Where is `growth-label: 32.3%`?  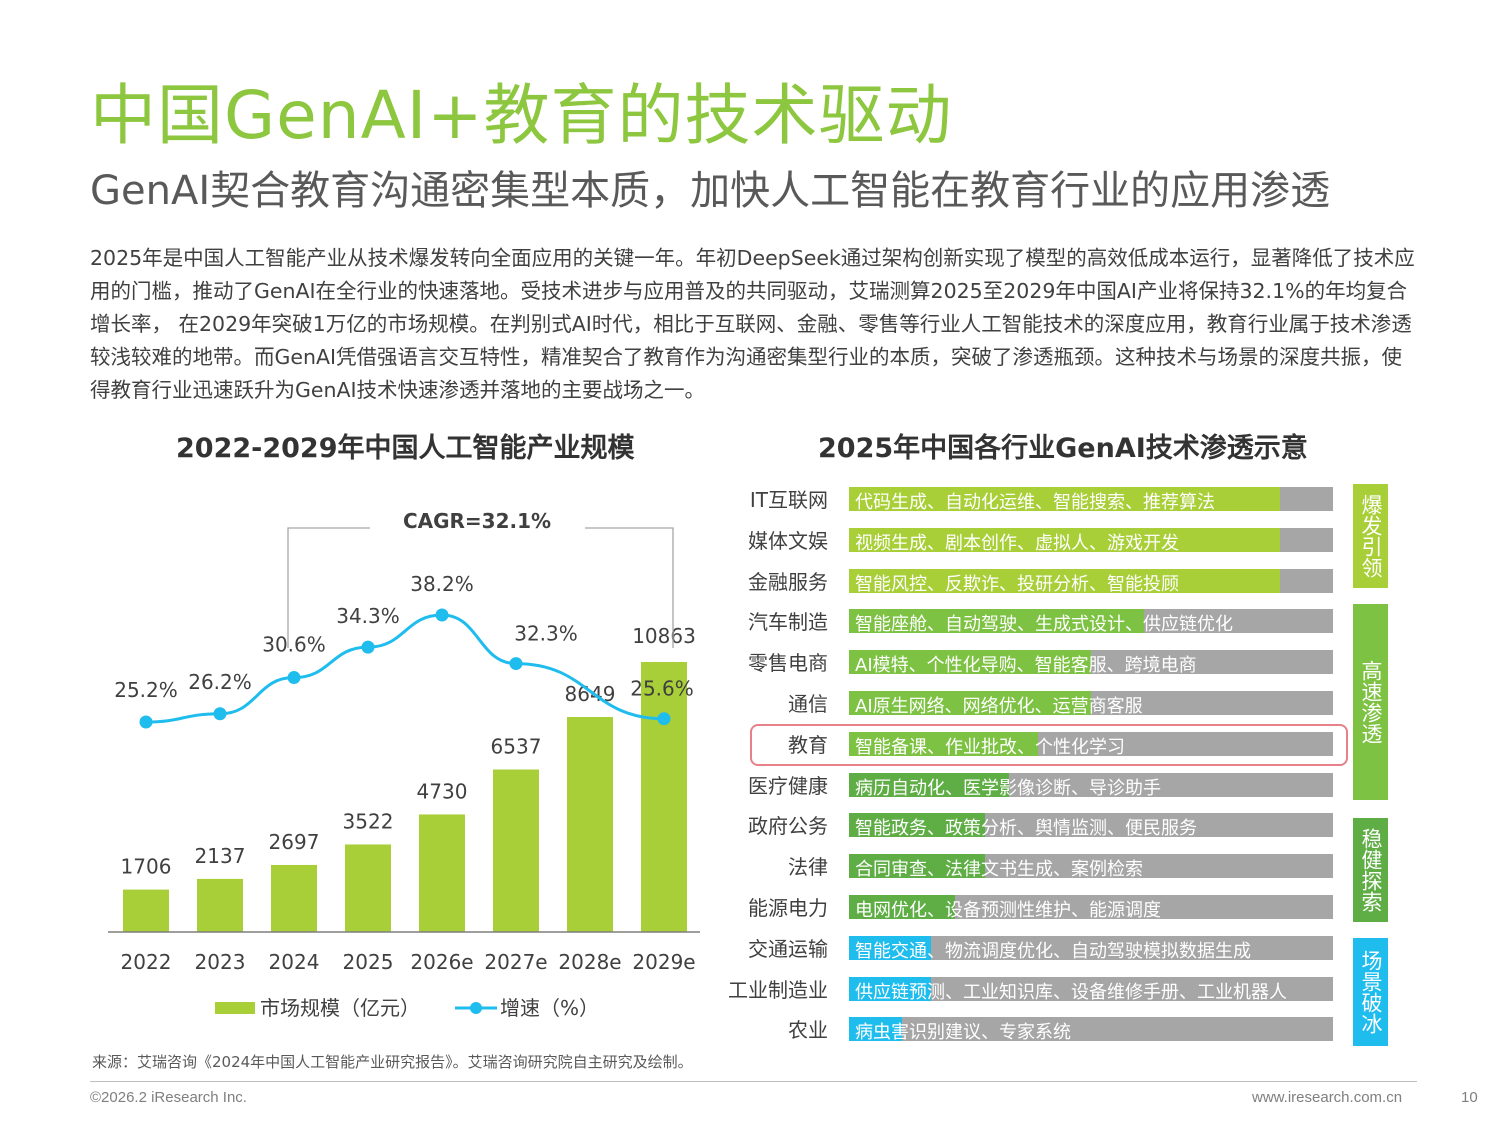 growth-label: 32.3% is located at coordinates (546, 634).